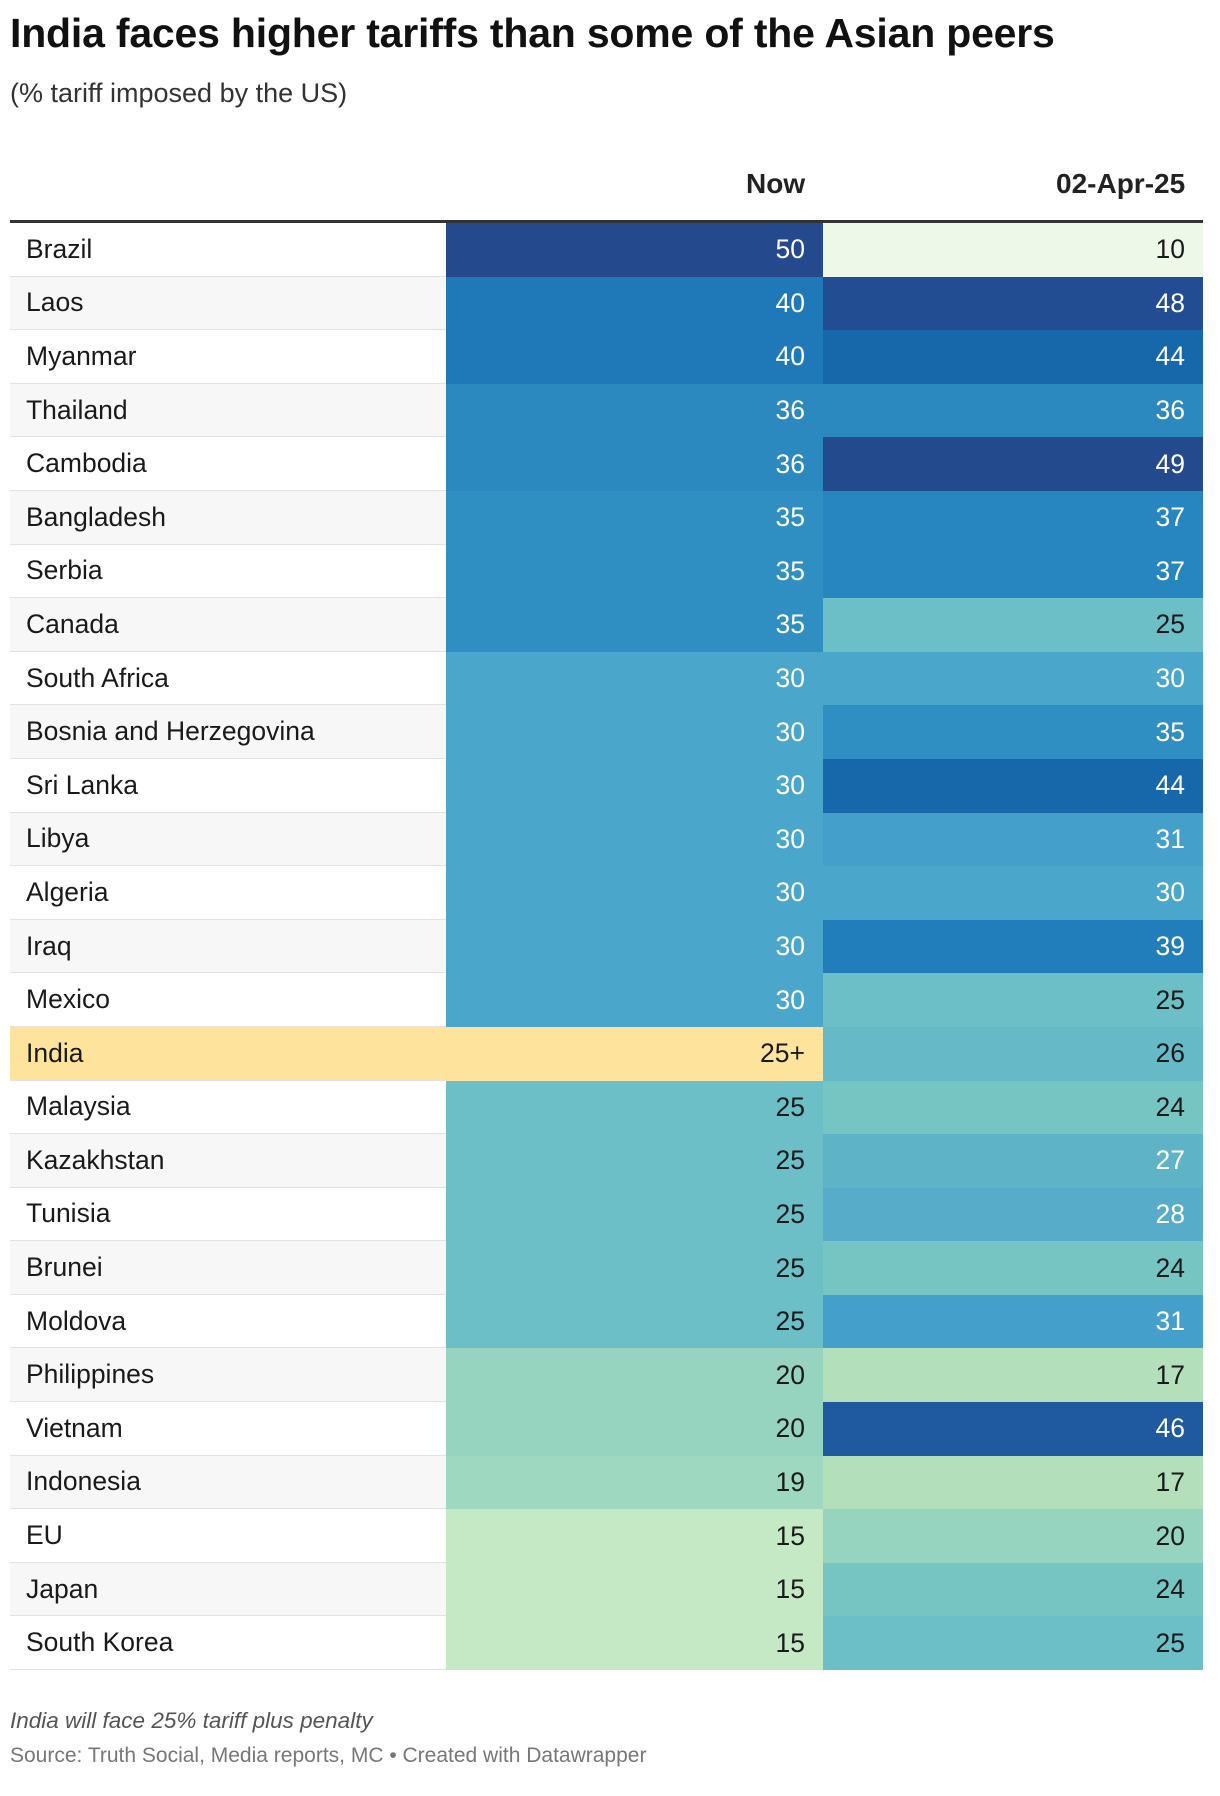  I want to click on country-label: EU, so click(228, 1536).